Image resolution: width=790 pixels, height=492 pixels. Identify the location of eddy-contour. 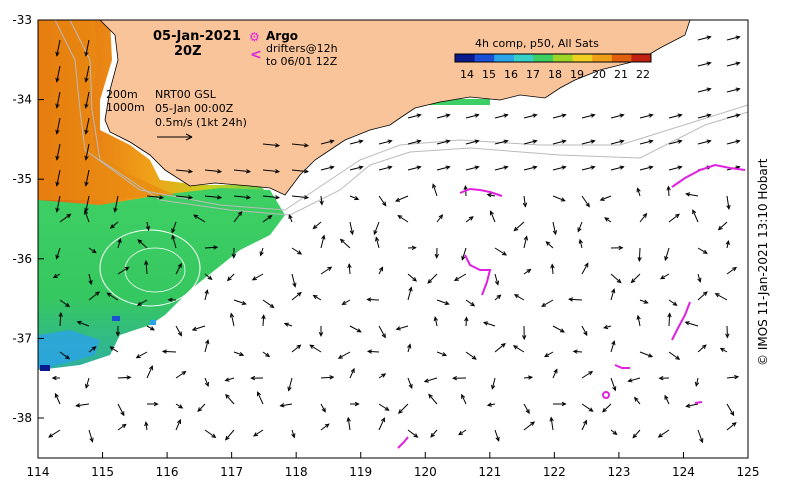
(150, 268).